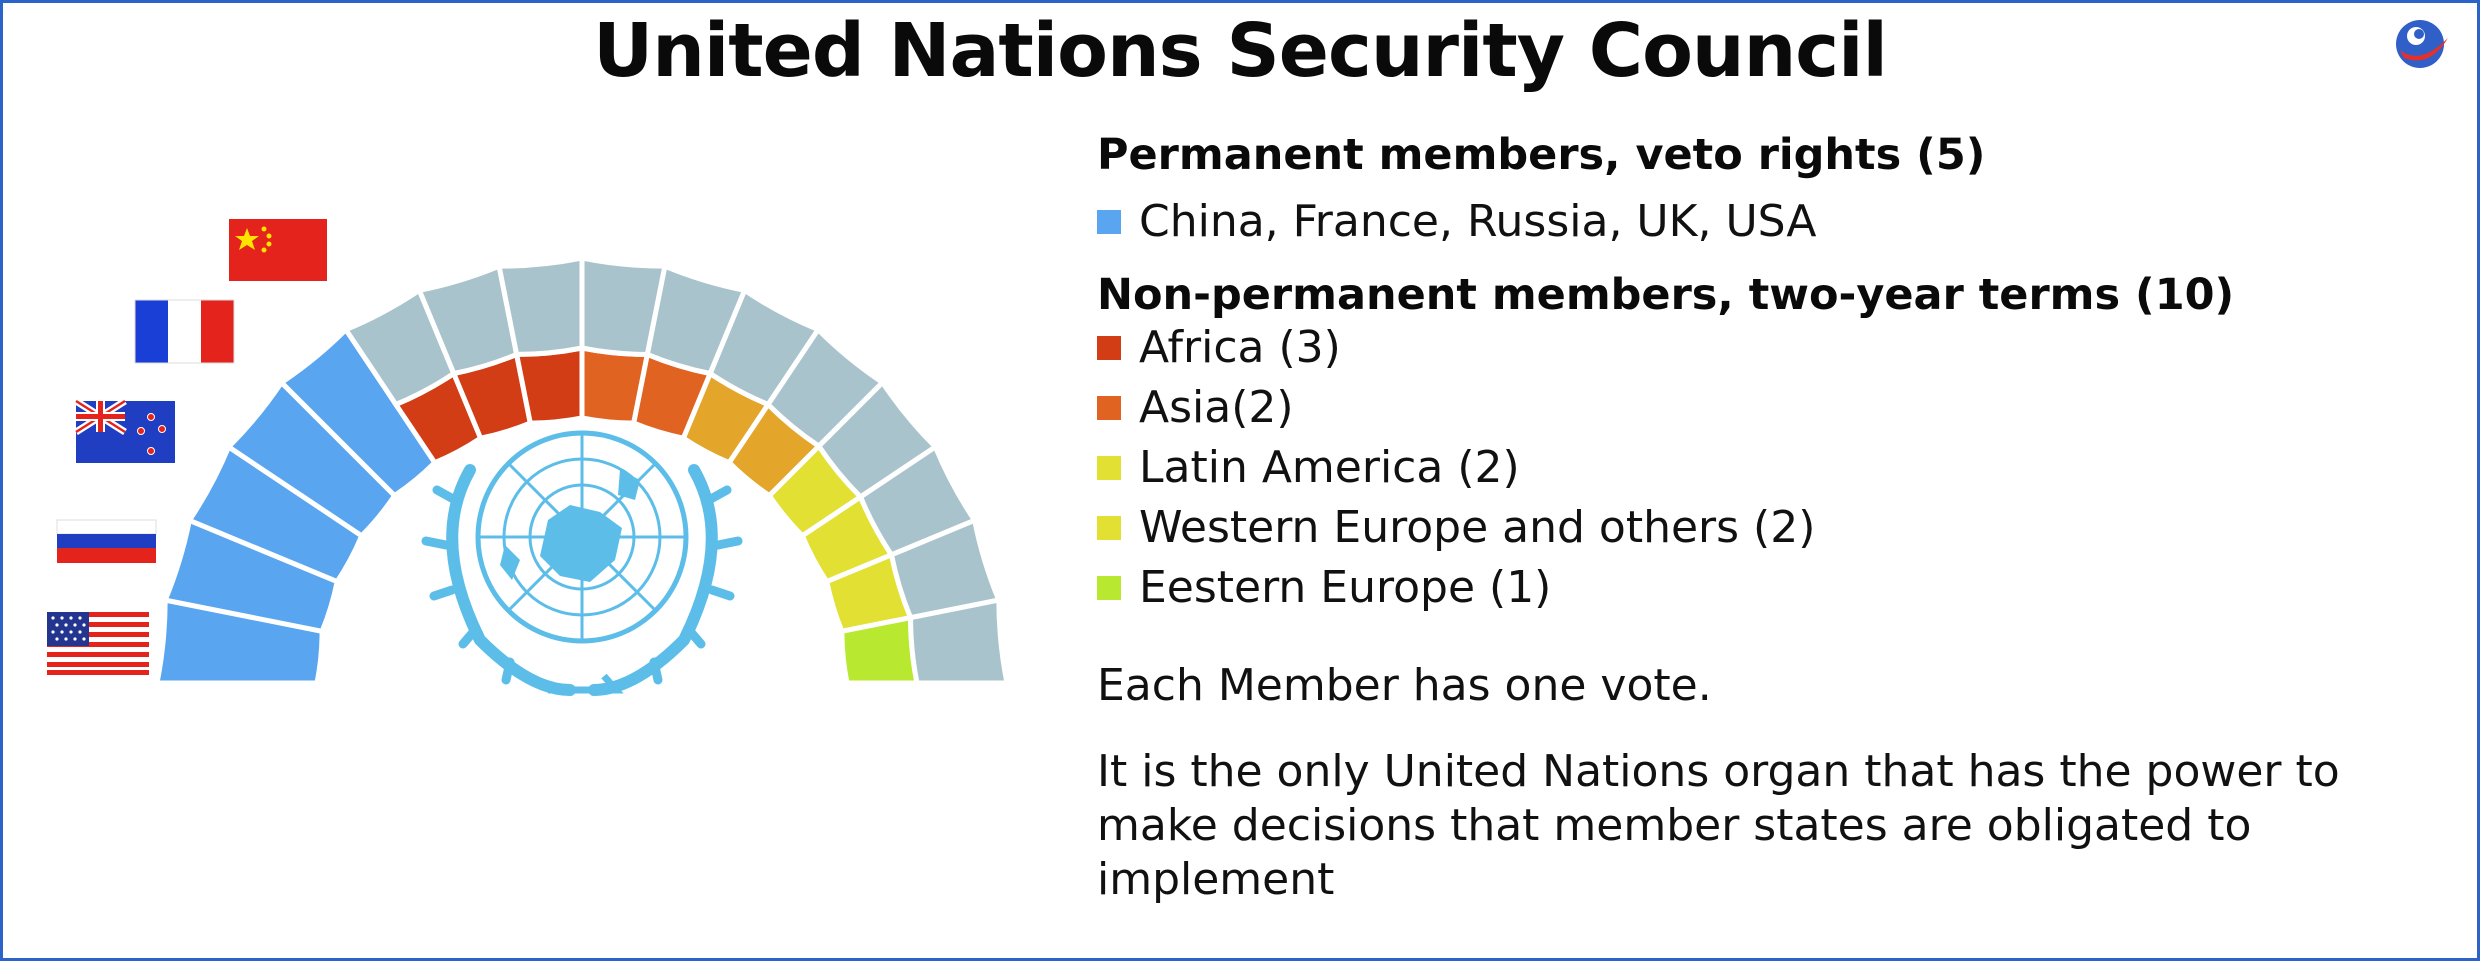 The height and width of the screenshot is (961, 2480). I want to click on region-item-latin-america: Latin America (2), so click(1456, 468).